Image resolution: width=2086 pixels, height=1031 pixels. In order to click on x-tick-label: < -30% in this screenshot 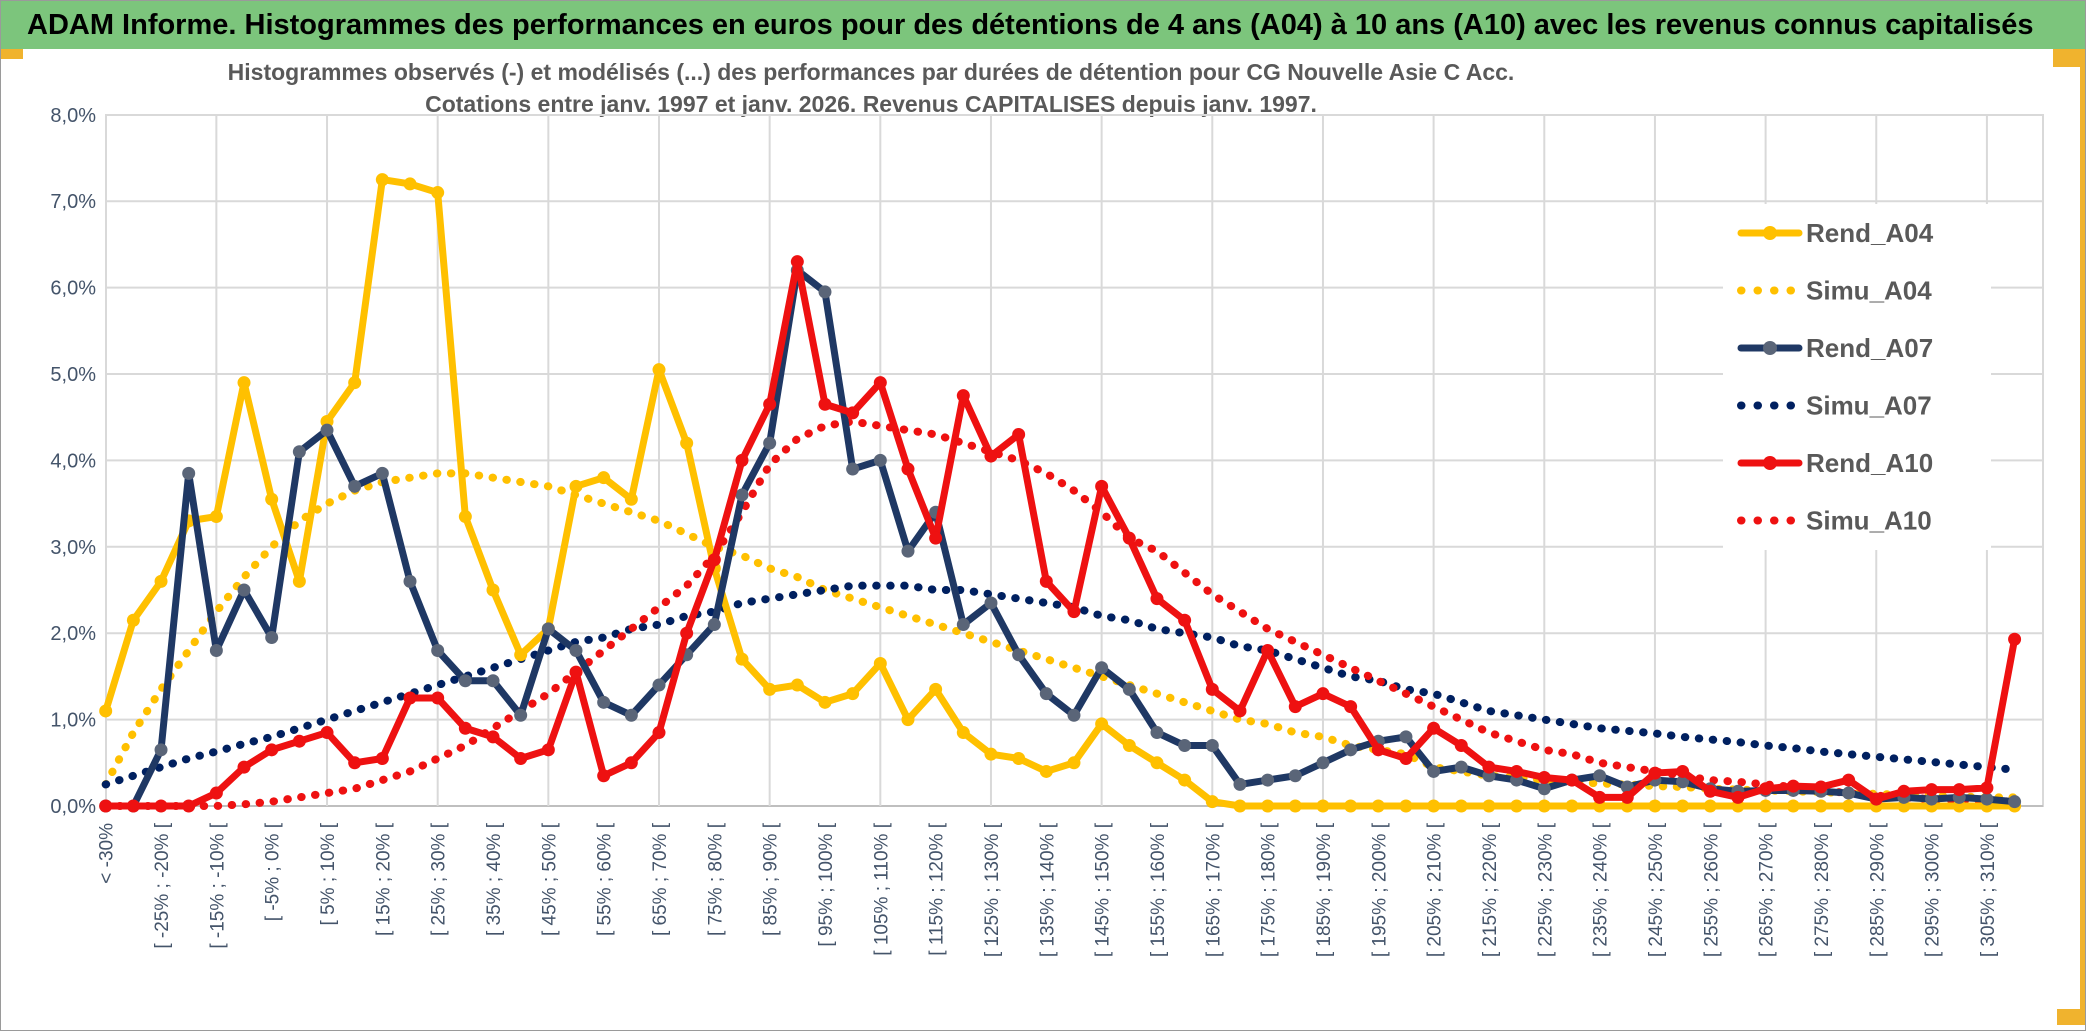, I will do `click(107, 853)`.